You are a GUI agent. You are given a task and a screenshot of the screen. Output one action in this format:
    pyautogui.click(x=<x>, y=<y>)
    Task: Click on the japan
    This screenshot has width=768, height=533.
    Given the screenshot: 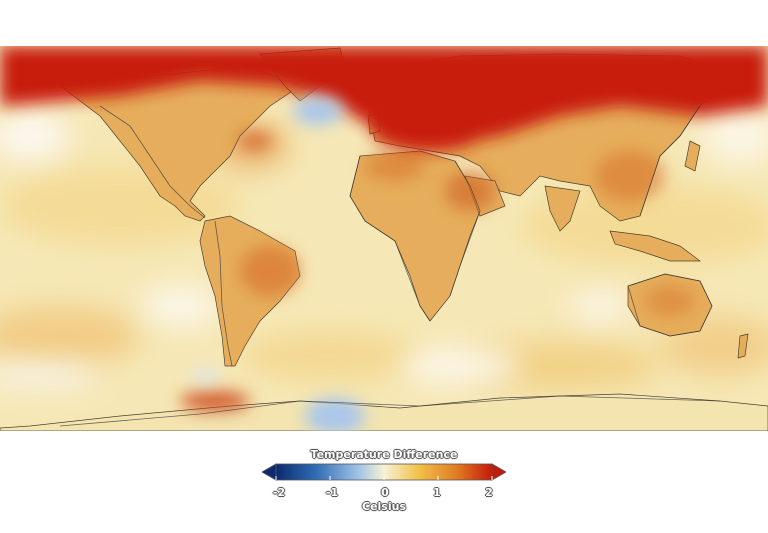 What is the action you would take?
    pyautogui.click(x=692, y=156)
    